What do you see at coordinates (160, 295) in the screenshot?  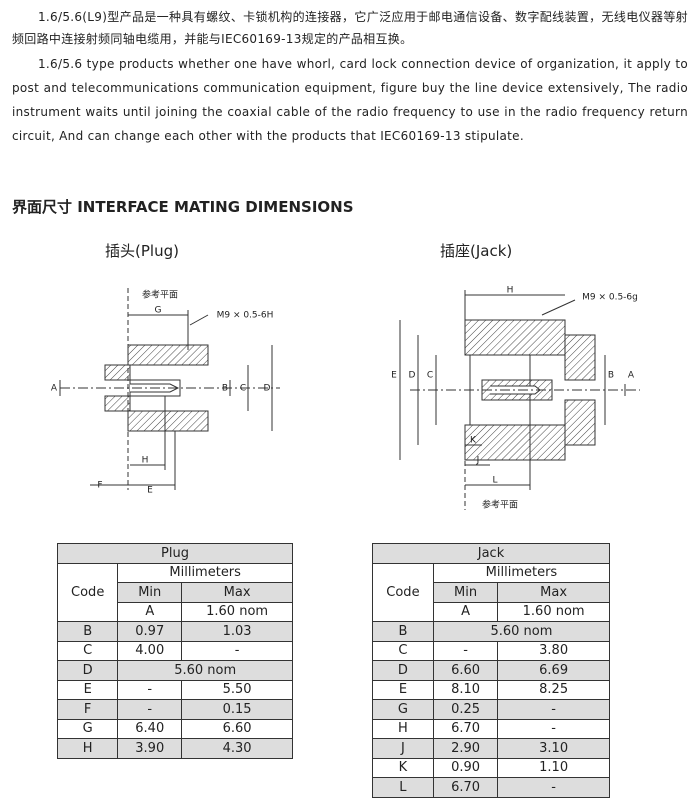 I see `ref-plane: 参考平面` at bounding box center [160, 295].